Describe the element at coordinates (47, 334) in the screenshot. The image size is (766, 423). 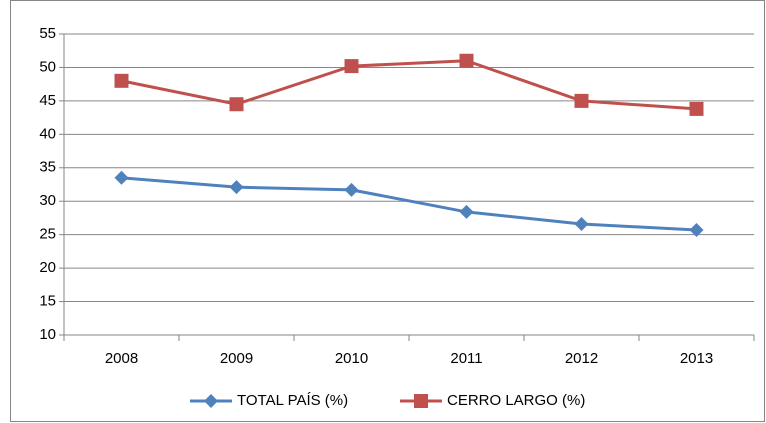
I see `y-tick-label: 10` at that location.